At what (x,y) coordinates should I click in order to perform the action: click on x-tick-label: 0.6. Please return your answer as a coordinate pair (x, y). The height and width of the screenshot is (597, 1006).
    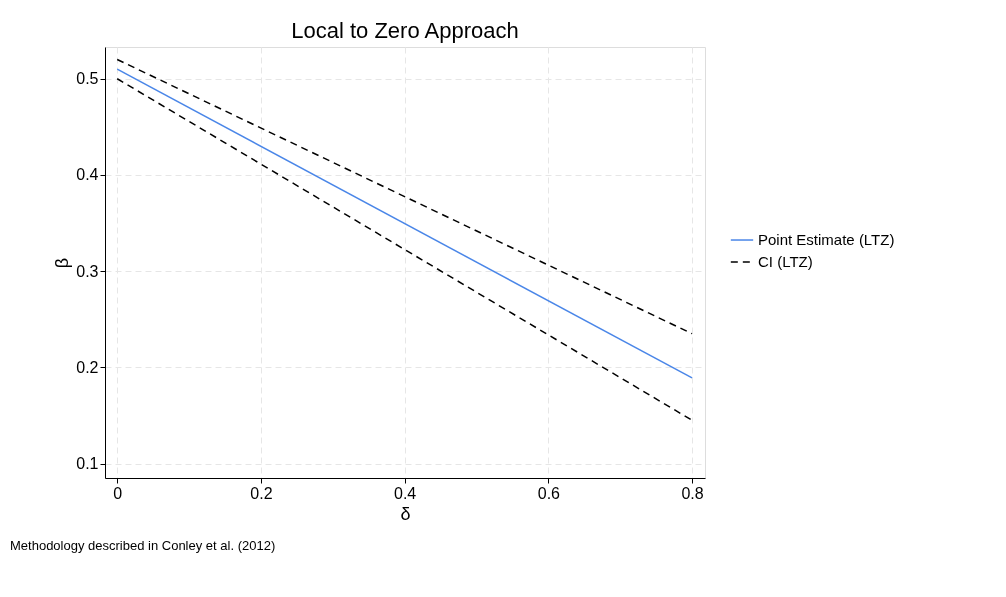
    Looking at the image, I should click on (549, 493).